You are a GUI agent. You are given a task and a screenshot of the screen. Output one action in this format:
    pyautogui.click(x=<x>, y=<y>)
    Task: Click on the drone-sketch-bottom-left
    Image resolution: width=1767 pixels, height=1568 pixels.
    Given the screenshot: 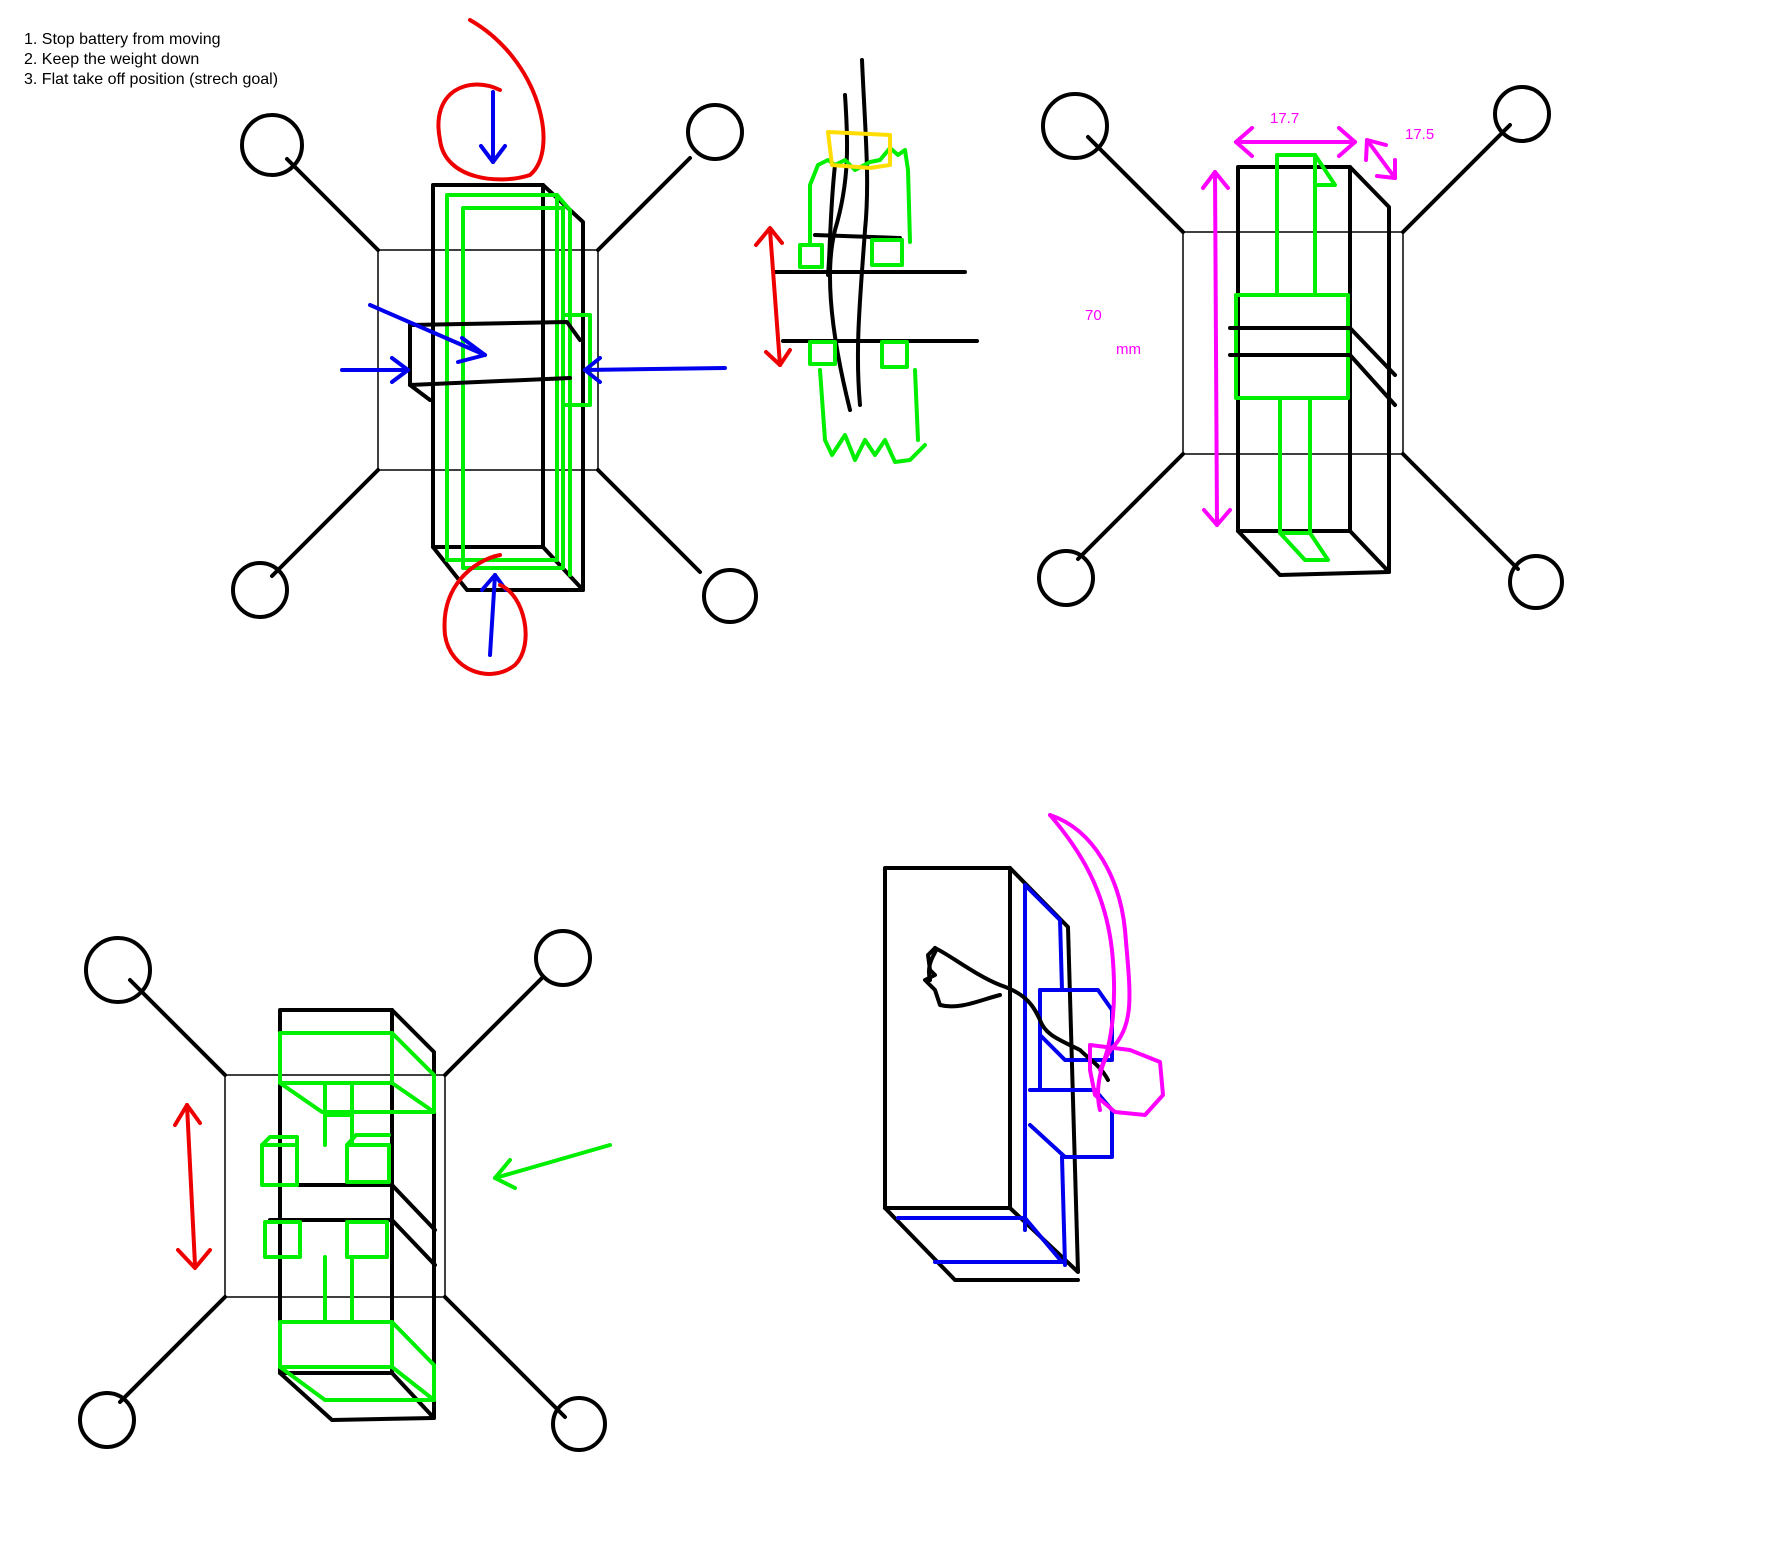 What is the action you would take?
    pyautogui.click(x=345, y=1190)
    